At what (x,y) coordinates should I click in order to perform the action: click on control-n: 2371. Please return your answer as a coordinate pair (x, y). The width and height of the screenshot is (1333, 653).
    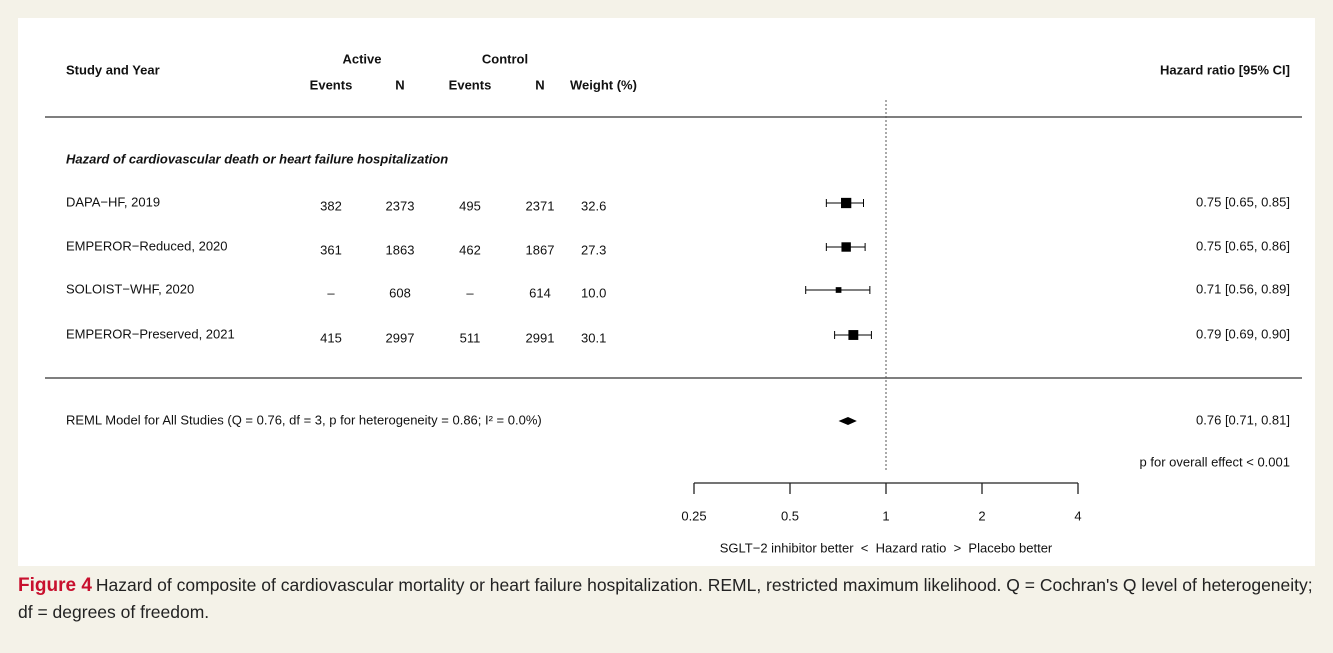
    Looking at the image, I should click on (540, 205).